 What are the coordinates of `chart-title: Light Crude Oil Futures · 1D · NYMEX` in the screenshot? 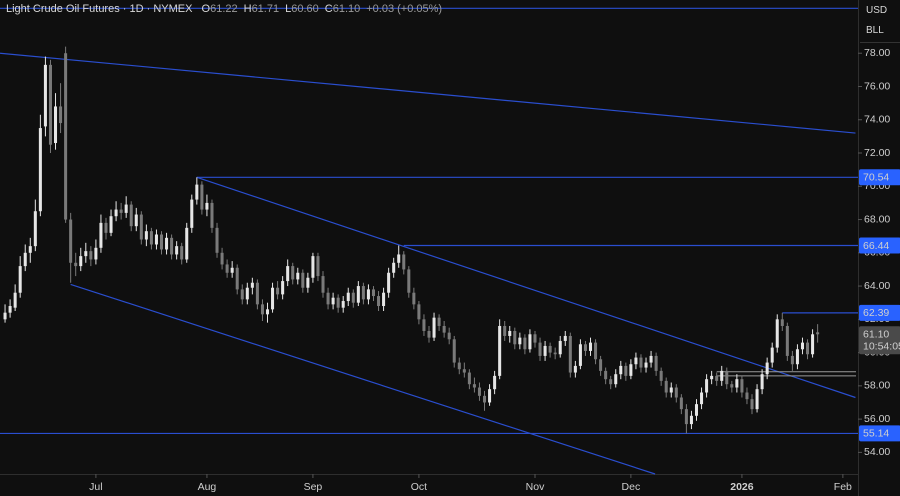 It's located at (99, 9).